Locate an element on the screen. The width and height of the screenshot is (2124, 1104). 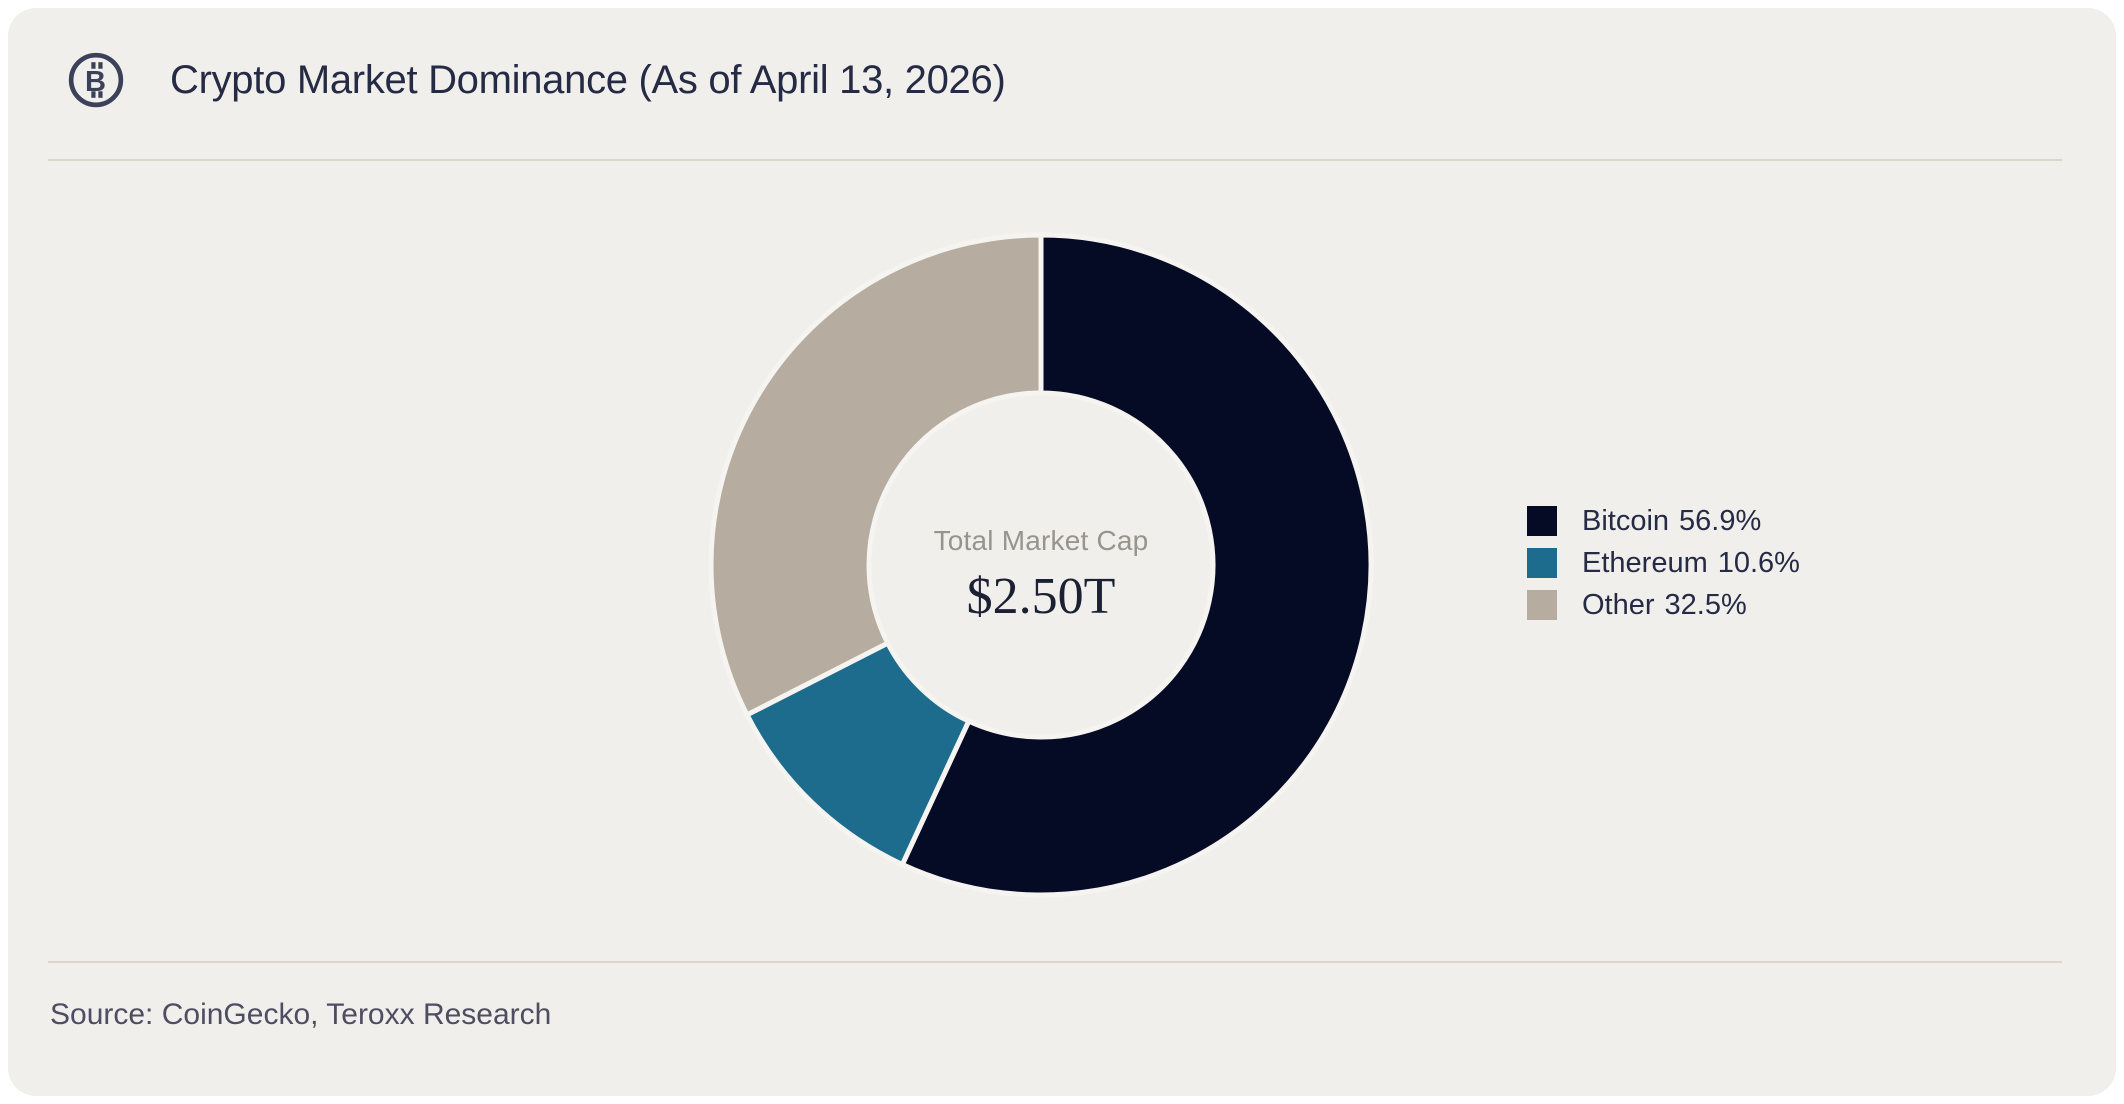
legend-name: Ethereum is located at coordinates (1645, 562).